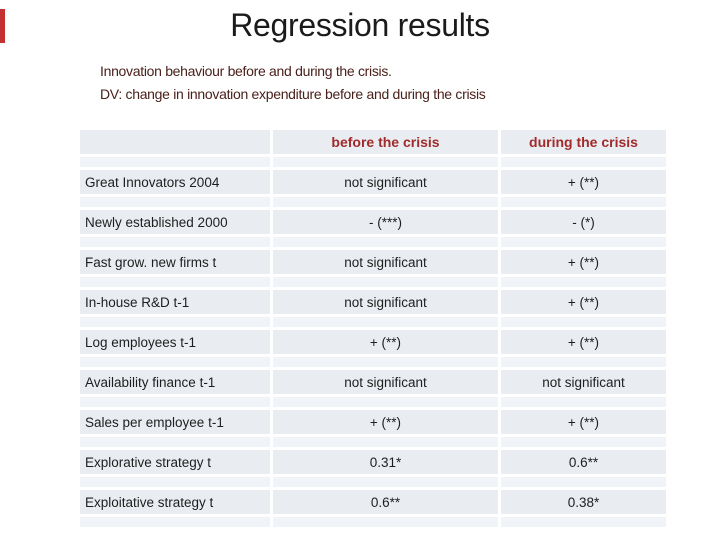  Describe the element at coordinates (385, 222) in the screenshot. I see `cell-before: - (***)` at that location.